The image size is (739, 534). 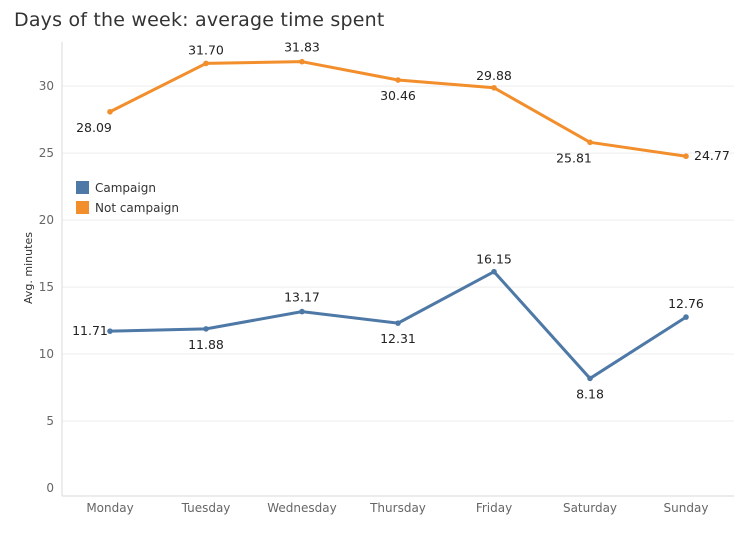 I want to click on y-tick-label: 20, so click(x=46, y=220).